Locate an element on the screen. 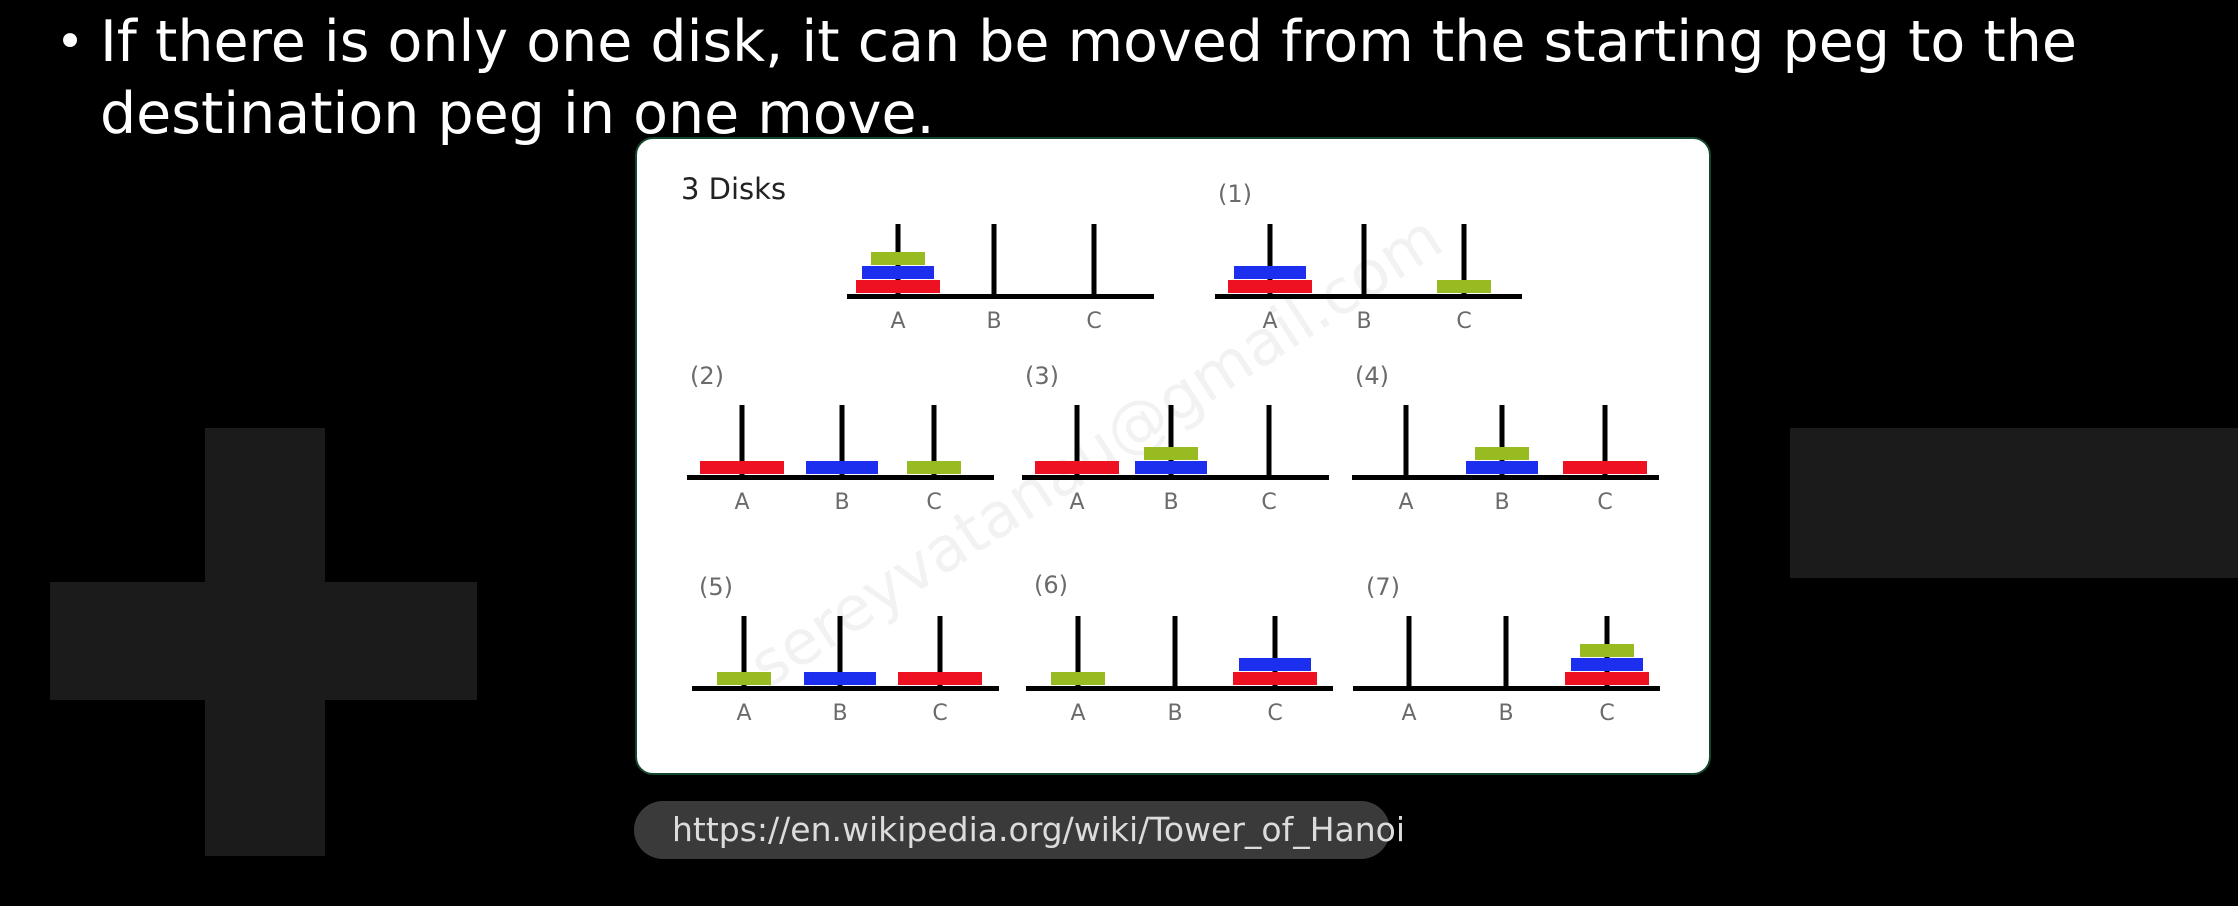 This screenshot has height=906, width=2238. state-6-peg-b is located at coordinates (1175, 652).